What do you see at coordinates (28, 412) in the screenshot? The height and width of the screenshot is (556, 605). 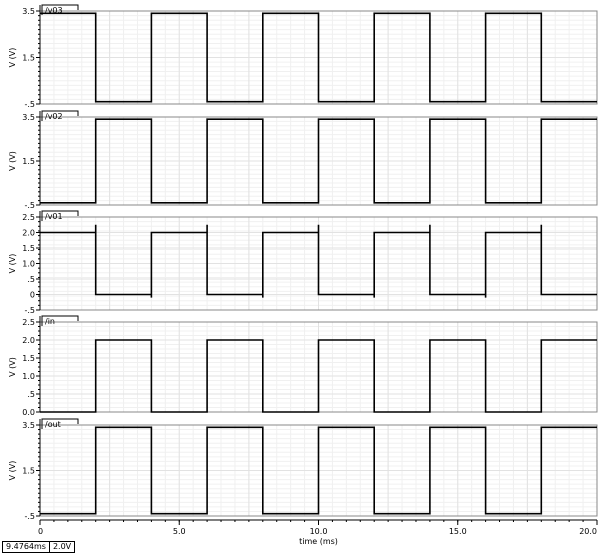 I see `y-tick-label: 0.0` at bounding box center [28, 412].